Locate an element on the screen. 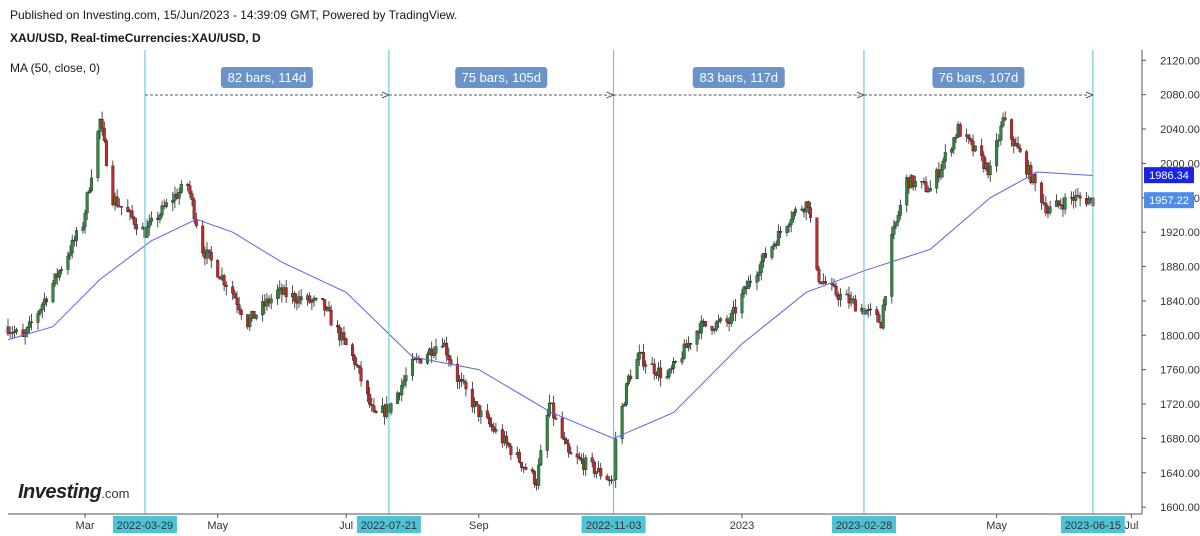 Image resolution: width=1200 pixels, height=536 pixels. indicator-label: MA (50, close, 0) is located at coordinates (55, 68).